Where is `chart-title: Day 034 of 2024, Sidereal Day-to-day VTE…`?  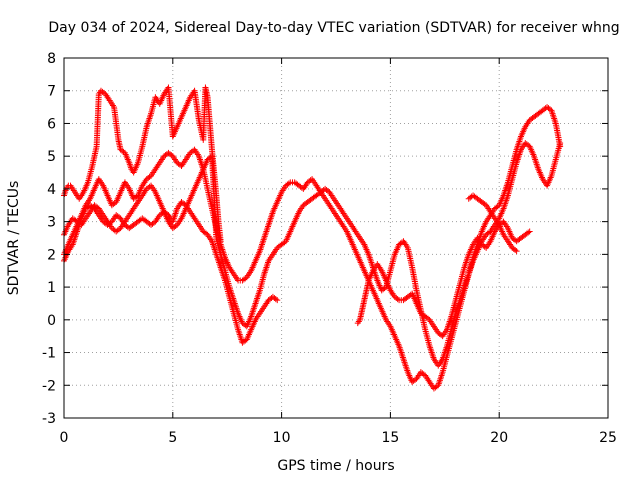
chart-title: Day 034 of 2024, Sidereal Day-to-day VTE… is located at coordinates (333, 28).